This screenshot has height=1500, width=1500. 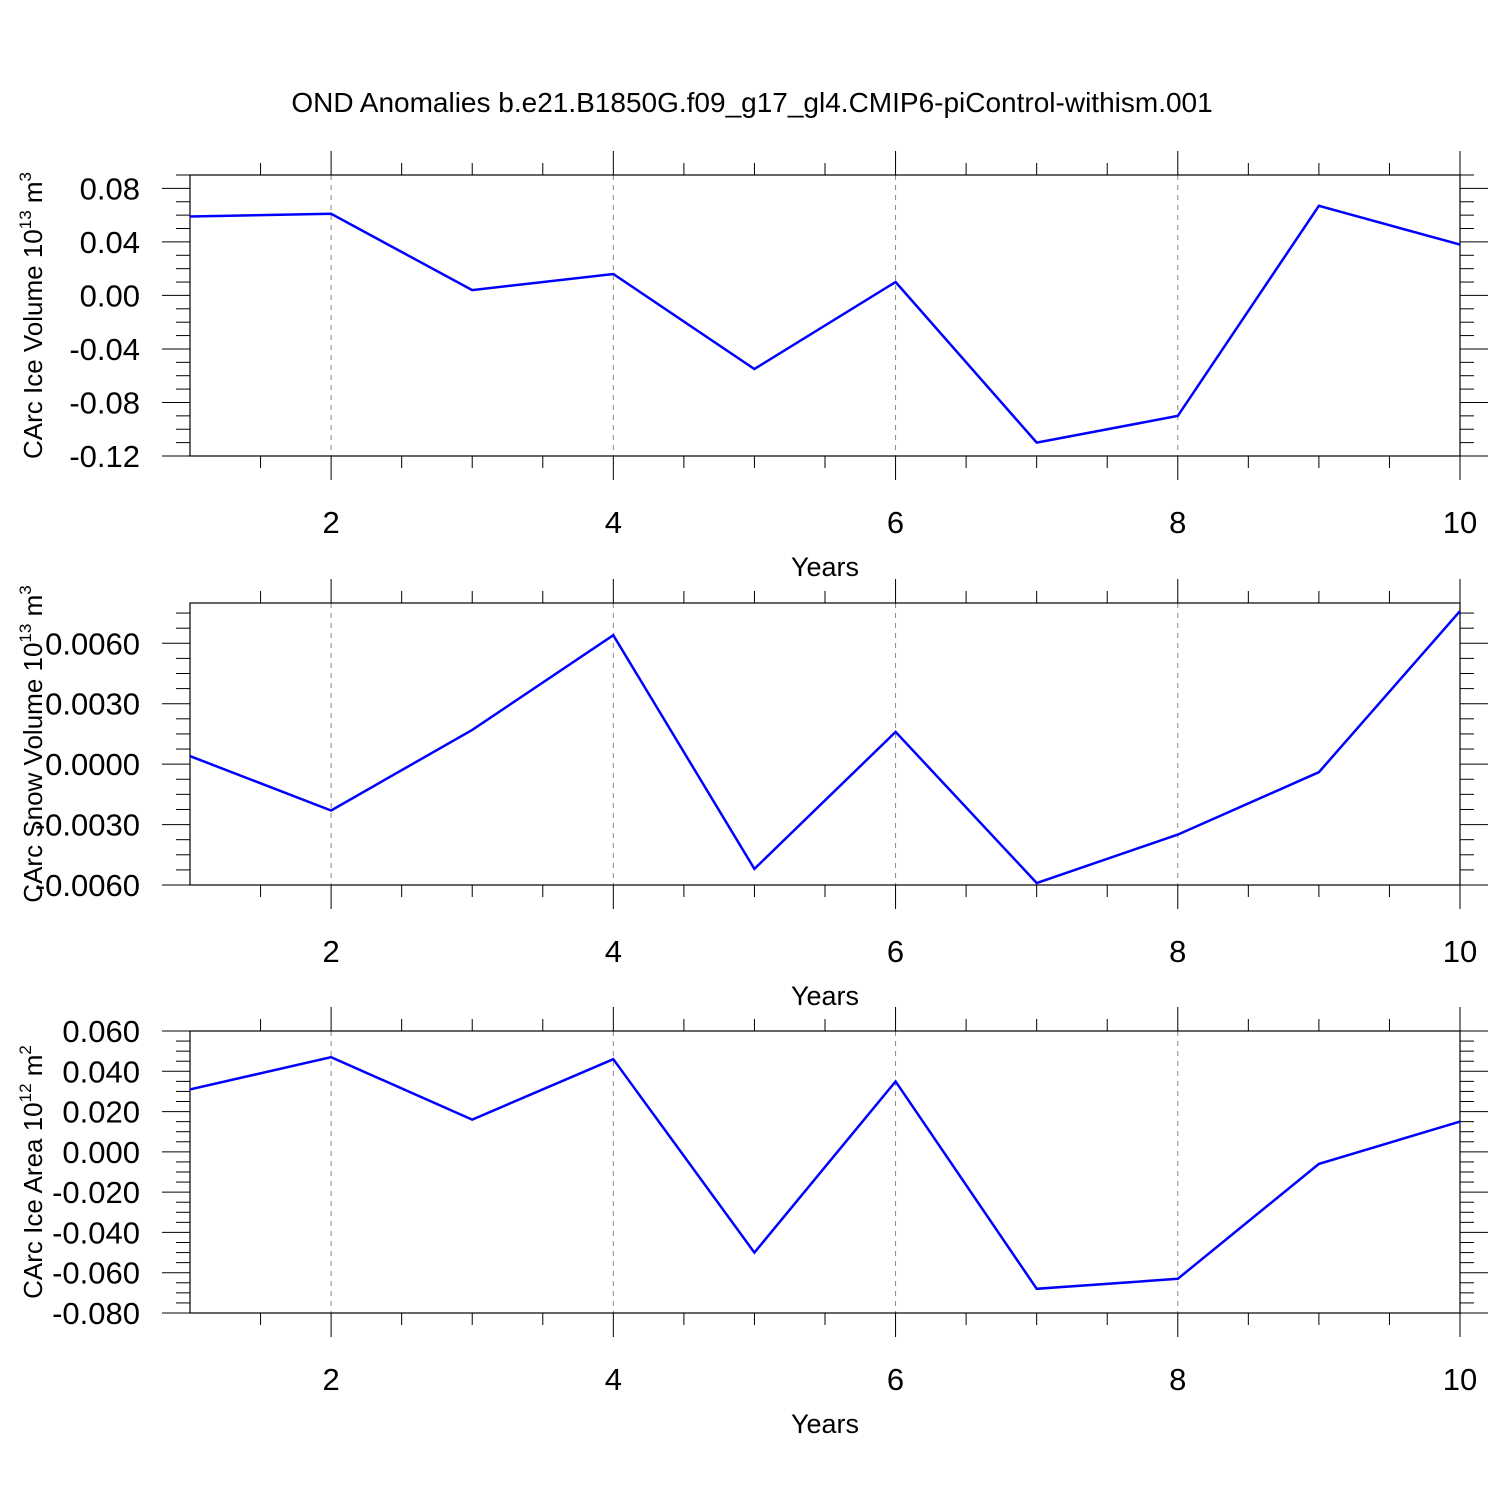 I want to click on y-tick-label: 0.0030, so click(x=92, y=704).